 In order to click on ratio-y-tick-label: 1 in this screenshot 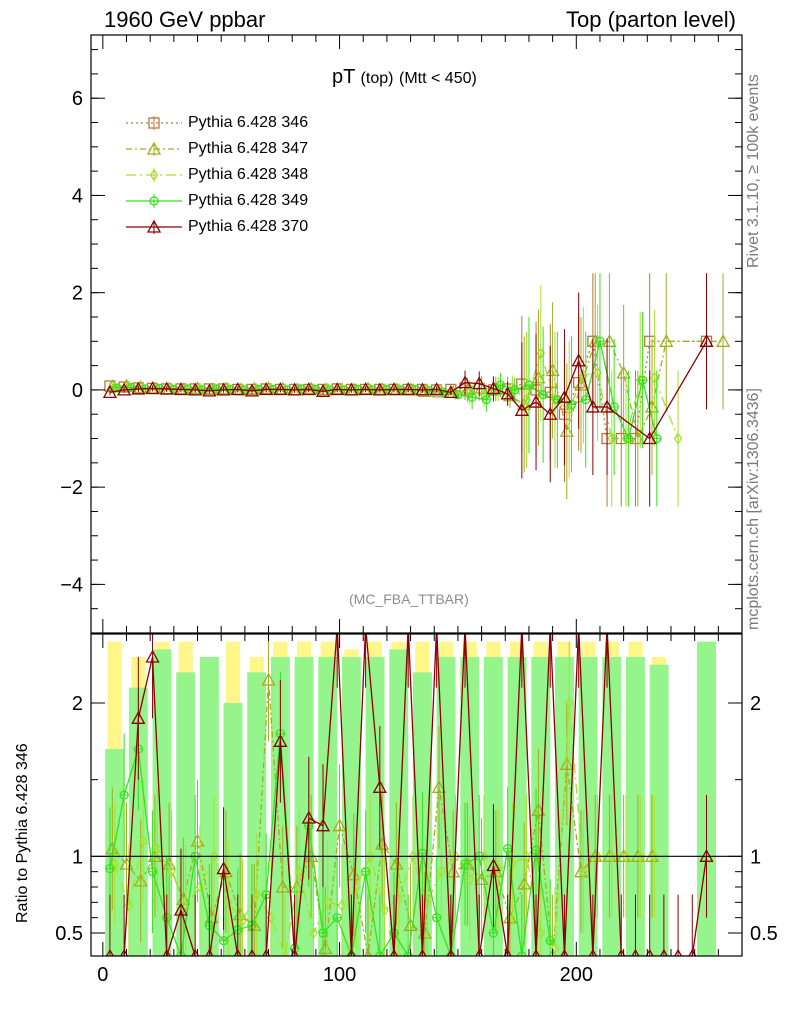, I will do `click(77, 857)`.